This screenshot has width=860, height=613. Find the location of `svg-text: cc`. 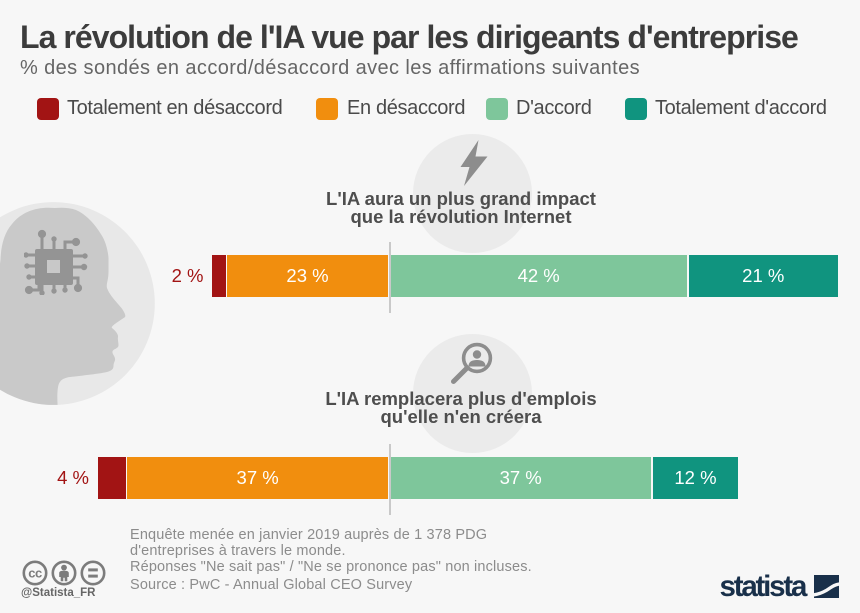

svg-text: cc is located at coordinates (35, 573).